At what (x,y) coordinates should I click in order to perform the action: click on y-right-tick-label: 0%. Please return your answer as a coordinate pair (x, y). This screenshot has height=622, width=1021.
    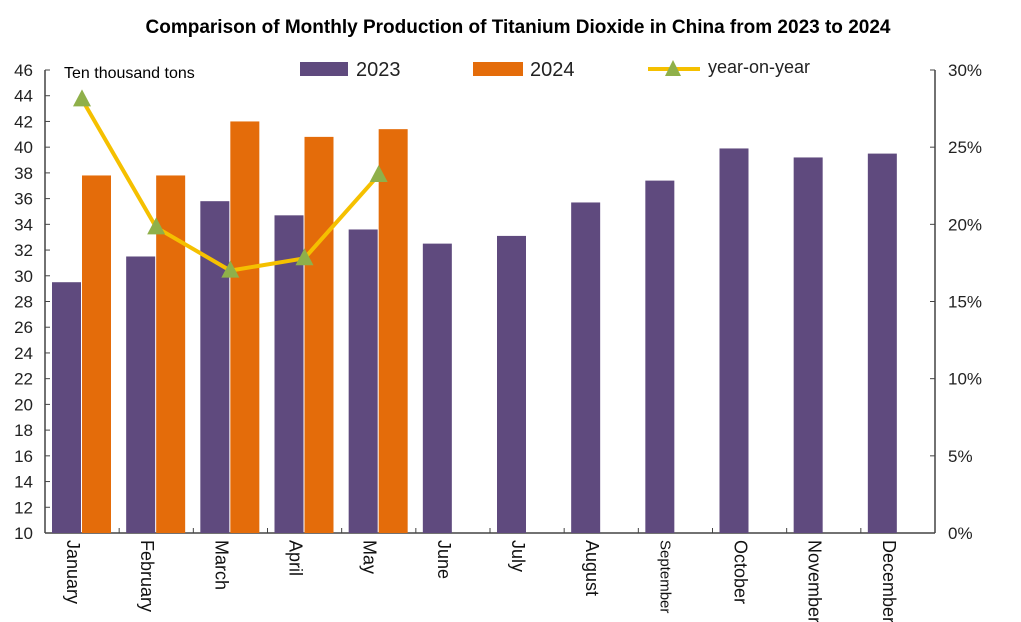
    Looking at the image, I should click on (960, 533).